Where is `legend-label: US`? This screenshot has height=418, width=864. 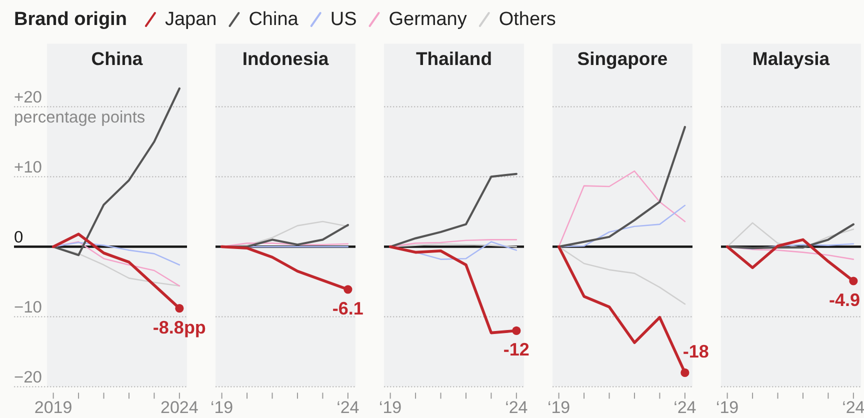
legend-label: US is located at coordinates (343, 19).